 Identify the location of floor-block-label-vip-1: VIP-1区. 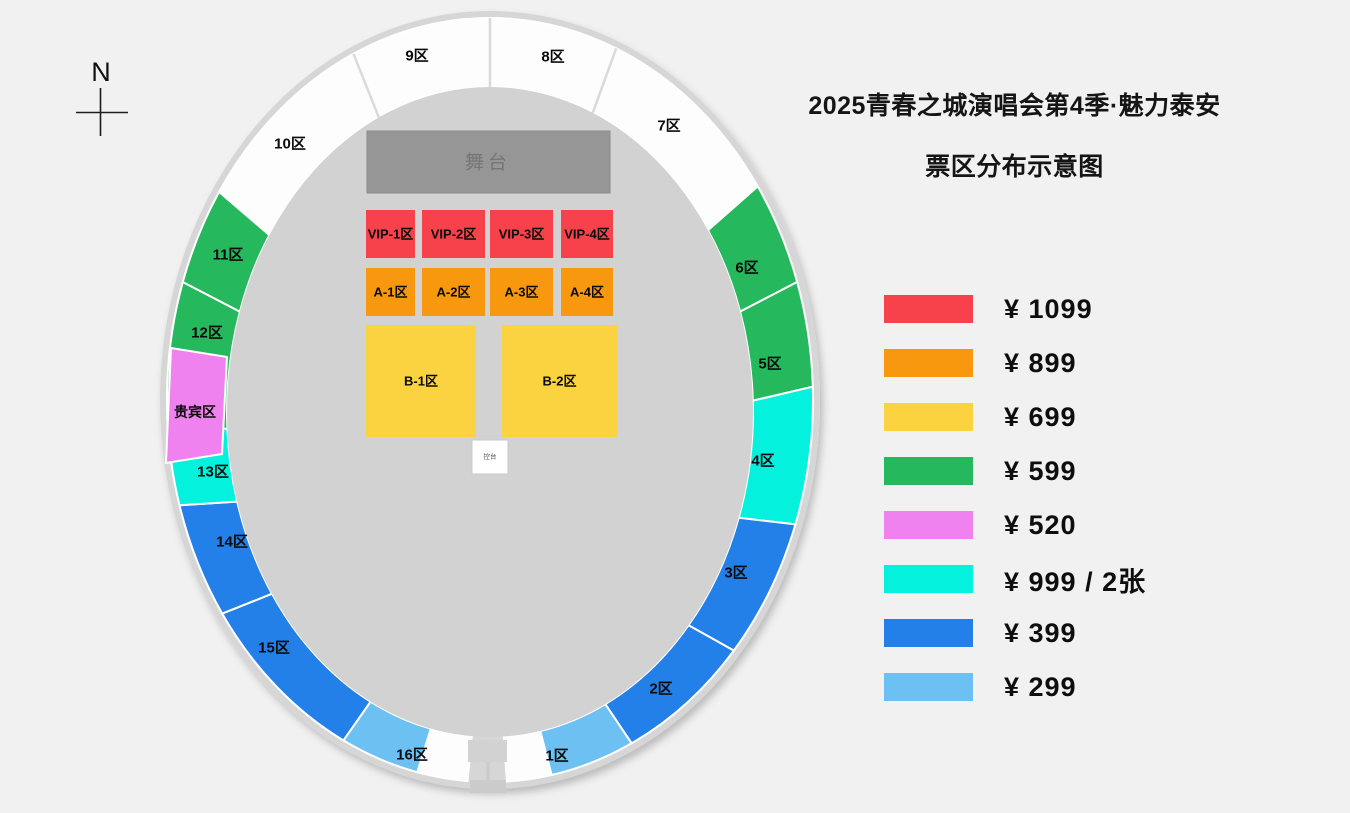
(391, 234).